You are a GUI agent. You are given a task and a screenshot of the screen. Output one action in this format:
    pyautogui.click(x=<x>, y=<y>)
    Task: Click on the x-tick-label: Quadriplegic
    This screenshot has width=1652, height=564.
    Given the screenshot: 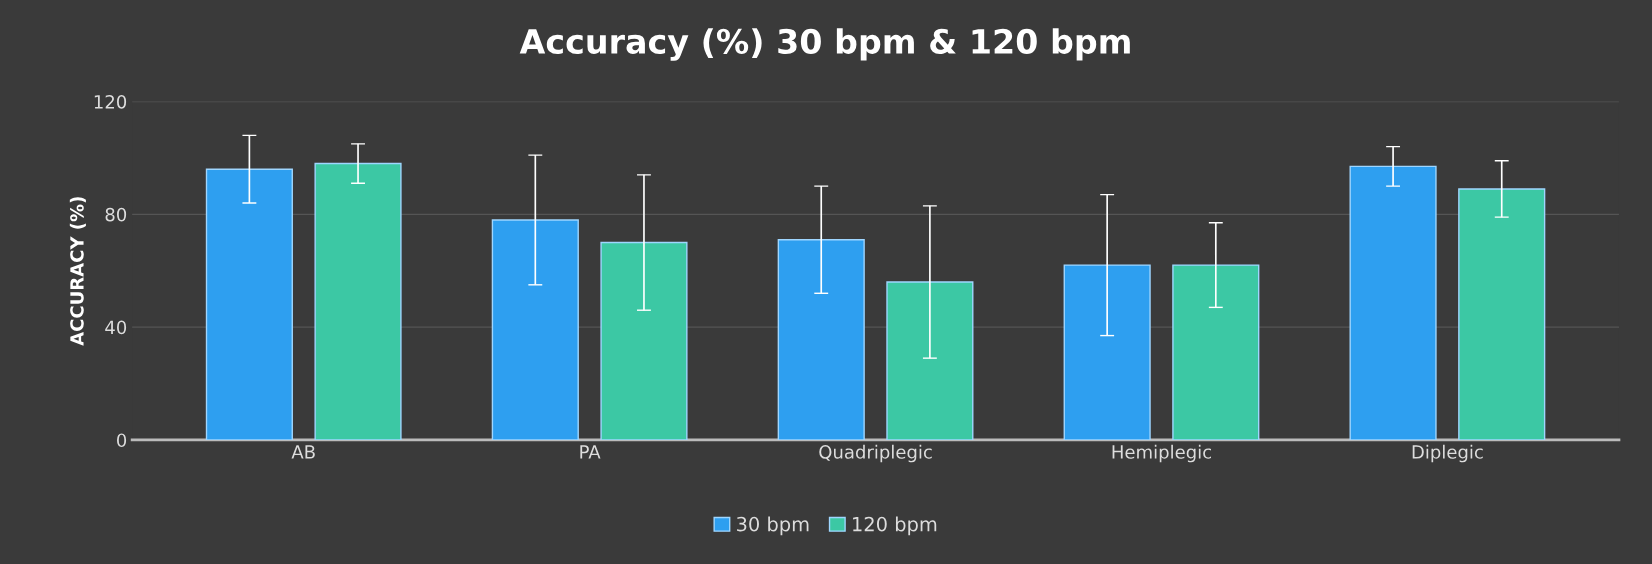 What is the action you would take?
    pyautogui.click(x=875, y=453)
    